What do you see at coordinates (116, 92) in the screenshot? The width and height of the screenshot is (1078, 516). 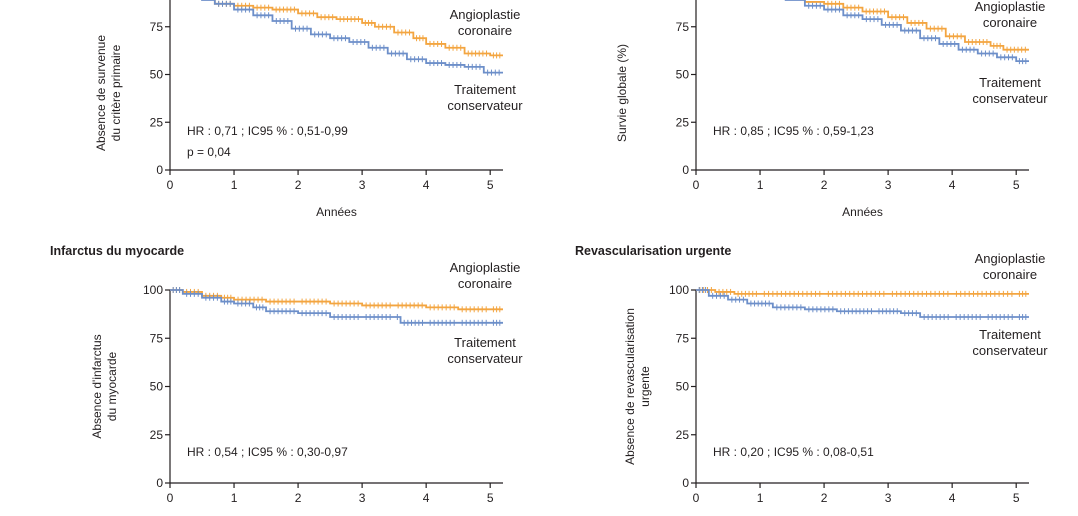 I see `y-axis-title-line: du critère primaire` at bounding box center [116, 92].